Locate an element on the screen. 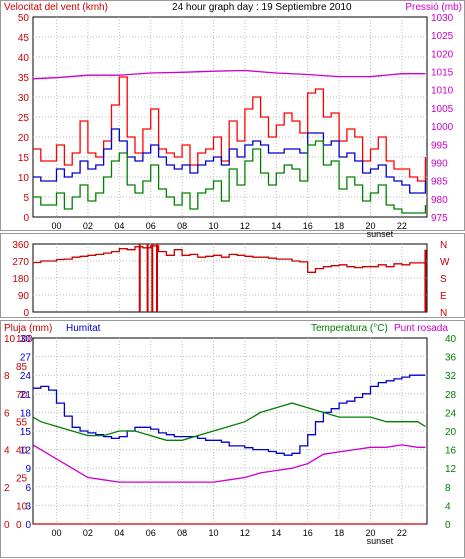 The image size is (465, 559). wind-tick-label: 15 is located at coordinates (24, 158).